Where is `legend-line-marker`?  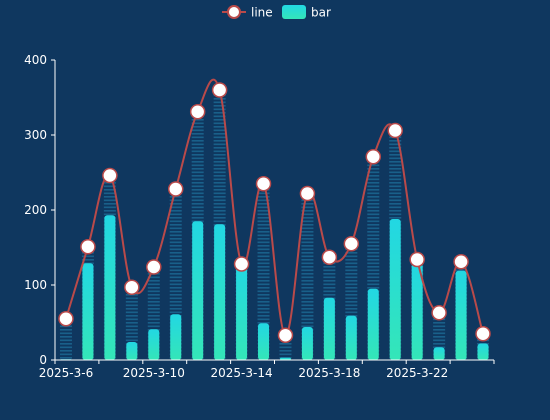
legend-line-marker is located at coordinates (234, 12).